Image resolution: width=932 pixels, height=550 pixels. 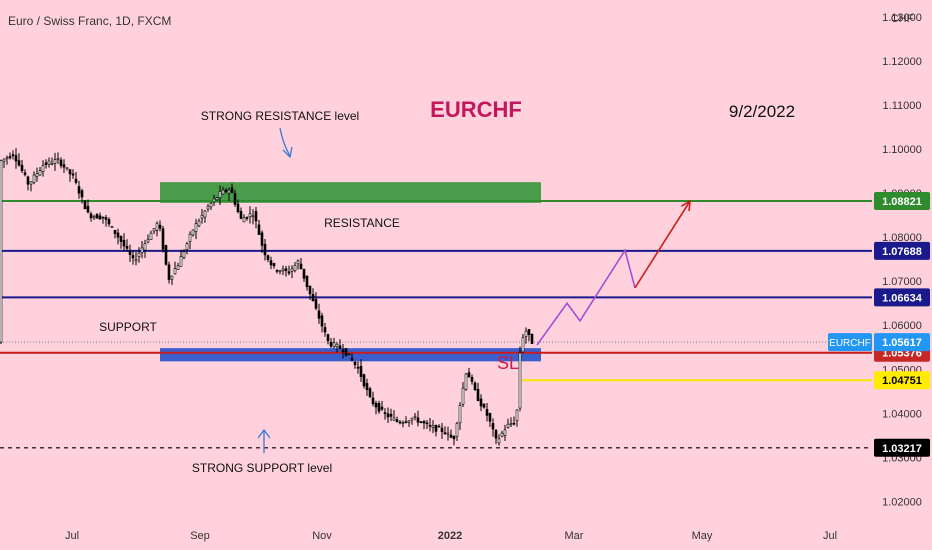 I want to click on x-tick-label: Jul, so click(x=830, y=536).